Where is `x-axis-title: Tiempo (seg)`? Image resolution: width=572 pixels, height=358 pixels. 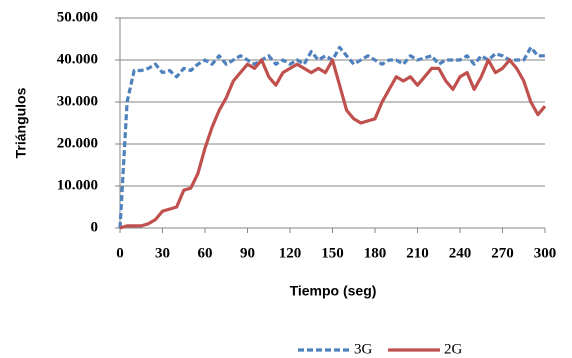 x-axis-title: Tiempo (seg) is located at coordinates (333, 291).